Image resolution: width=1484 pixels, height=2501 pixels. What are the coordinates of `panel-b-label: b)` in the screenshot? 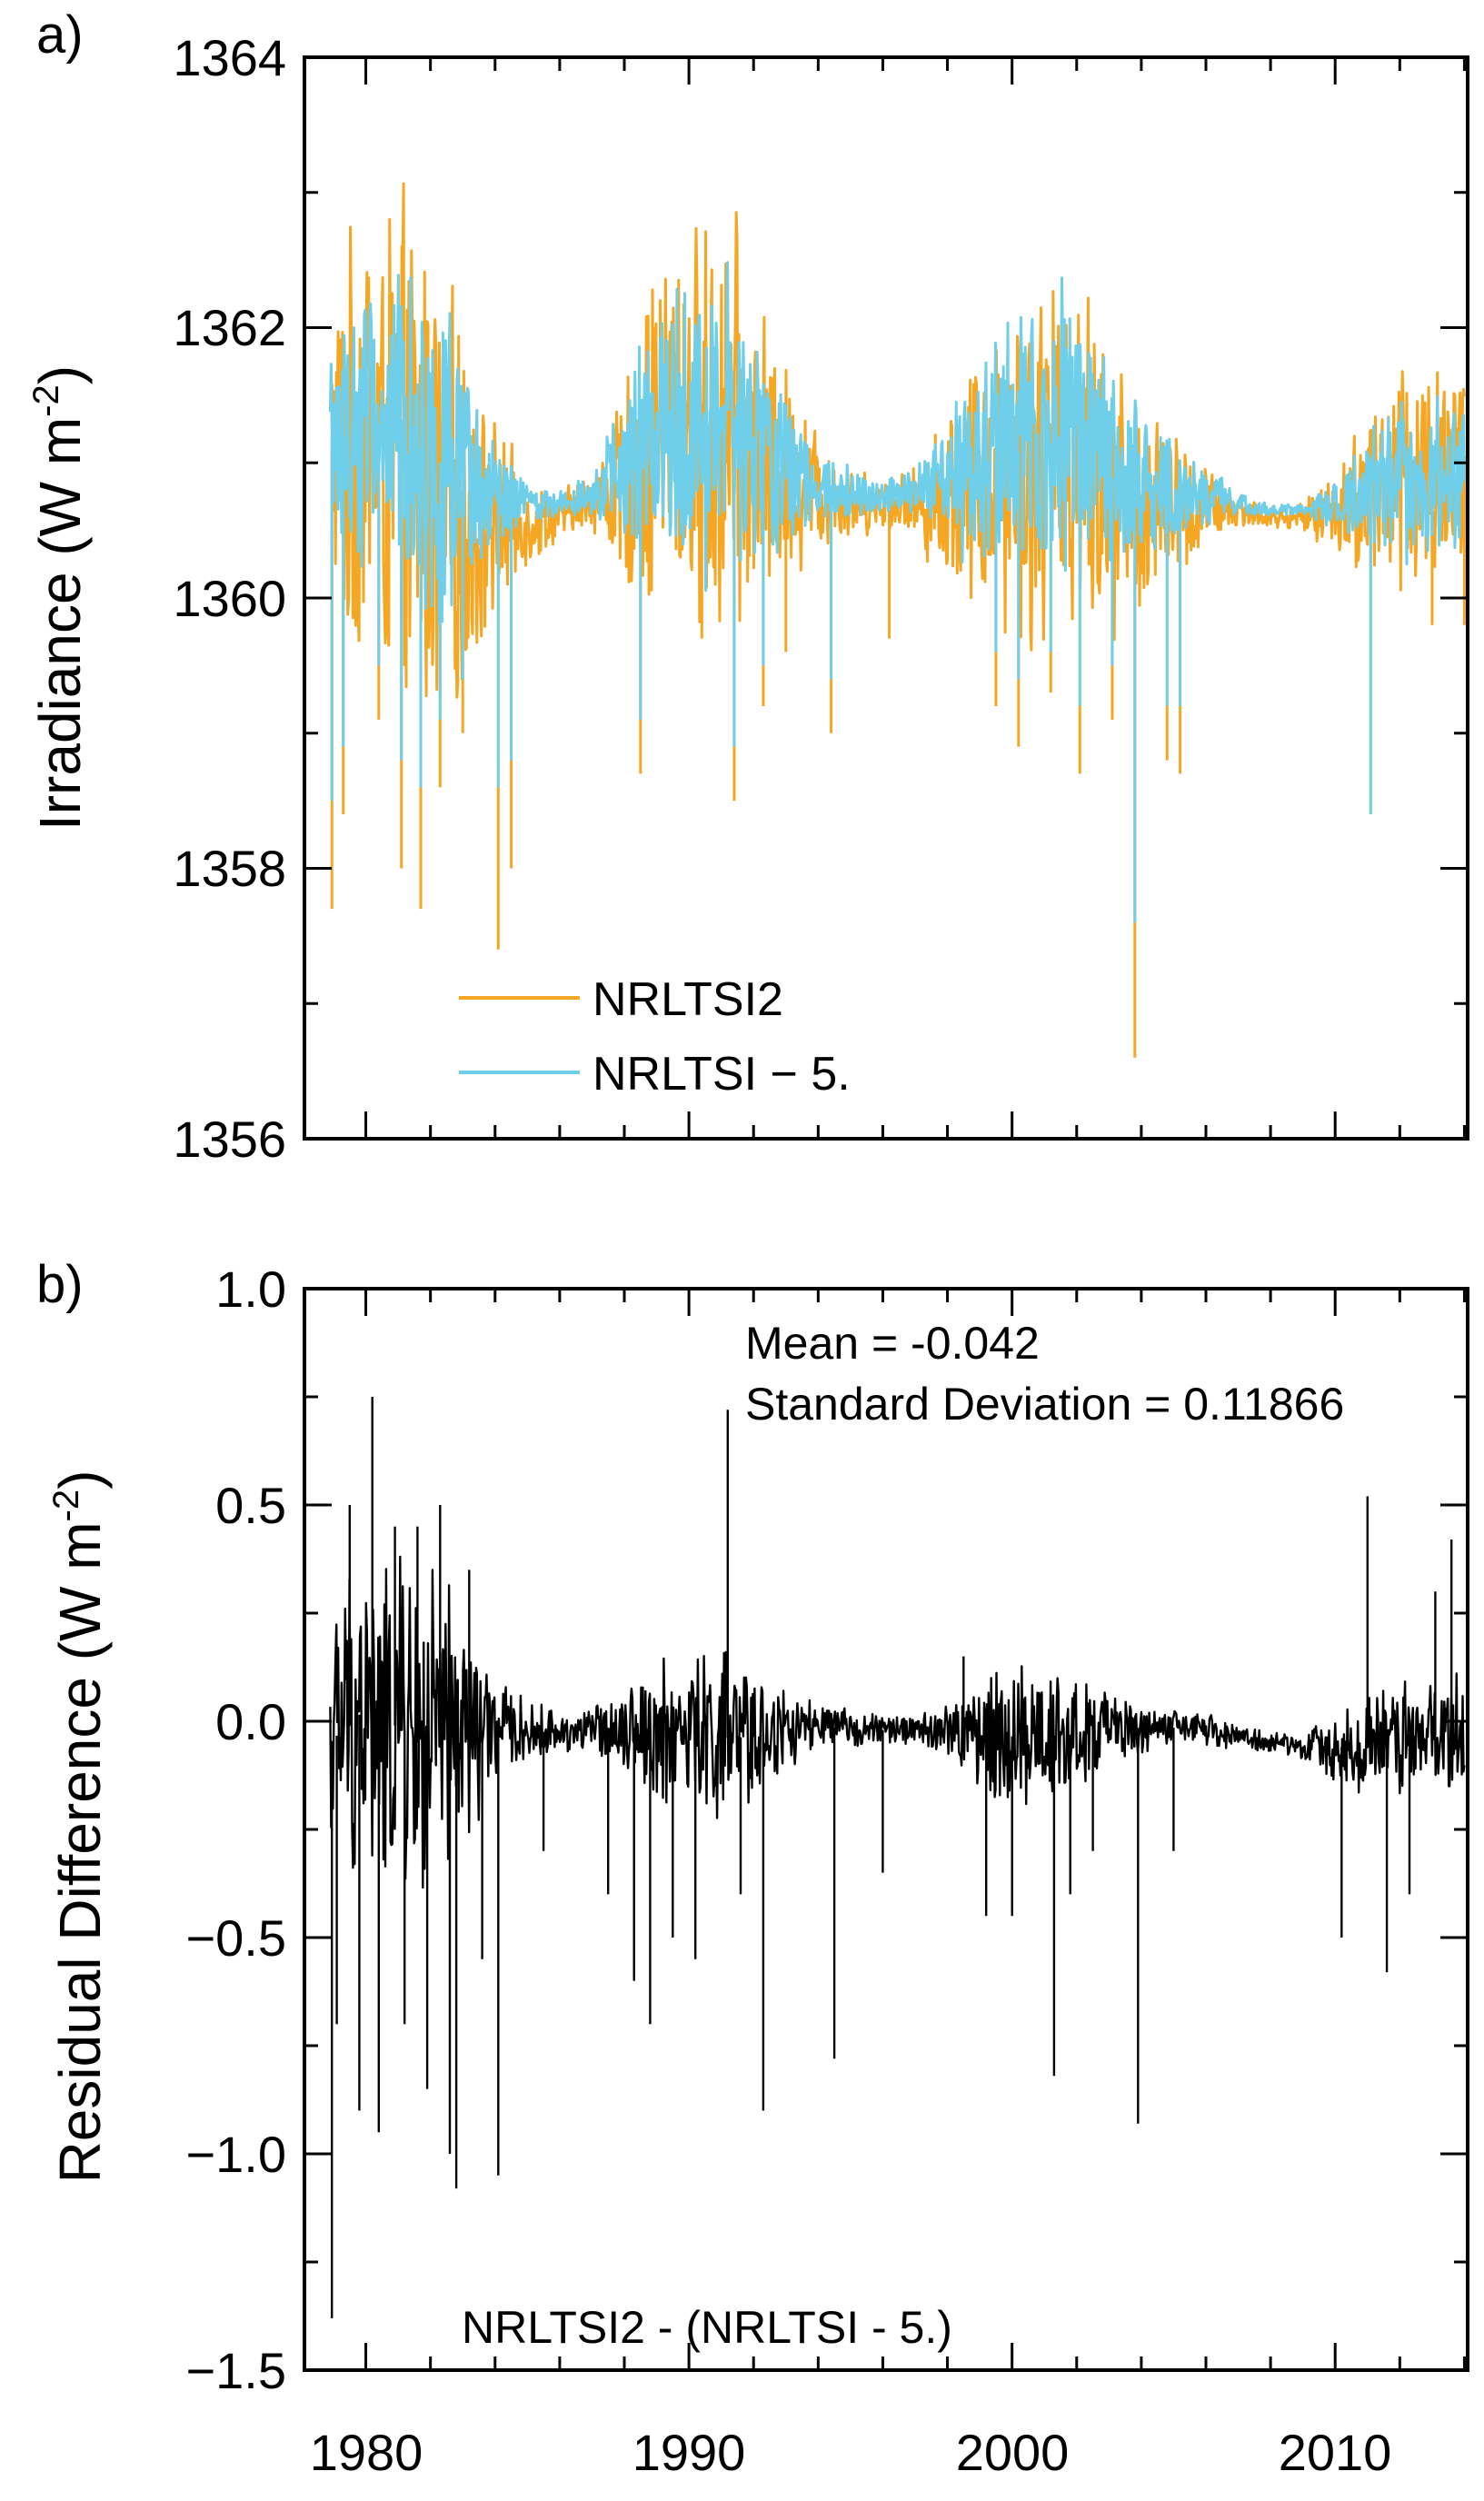 It's located at (60, 1284).